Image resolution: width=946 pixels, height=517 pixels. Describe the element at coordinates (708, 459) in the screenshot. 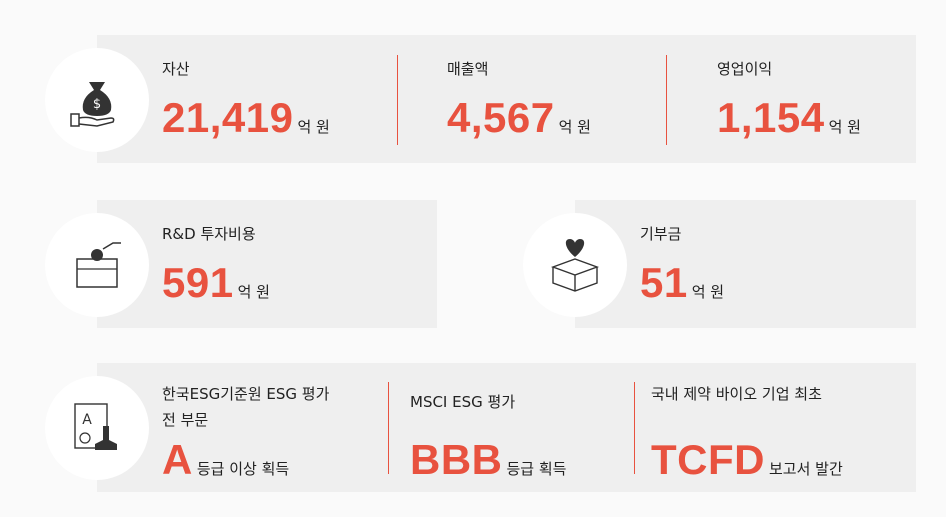

I see `value: TCFD` at that location.